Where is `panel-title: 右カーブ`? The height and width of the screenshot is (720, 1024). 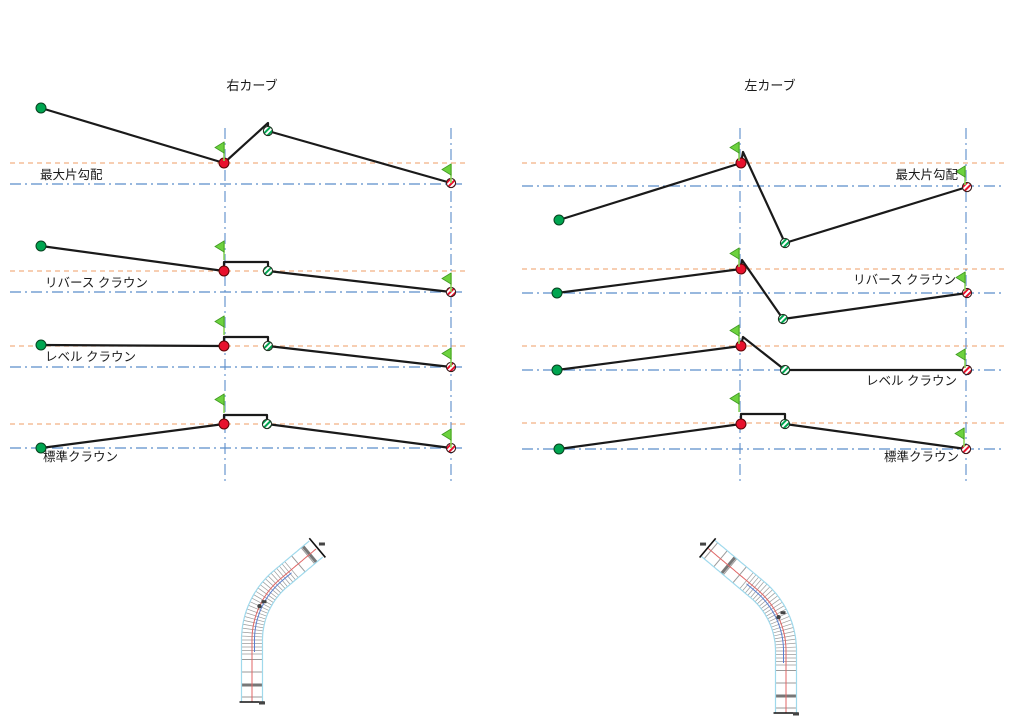 panel-title: 右カーブ is located at coordinates (251, 85).